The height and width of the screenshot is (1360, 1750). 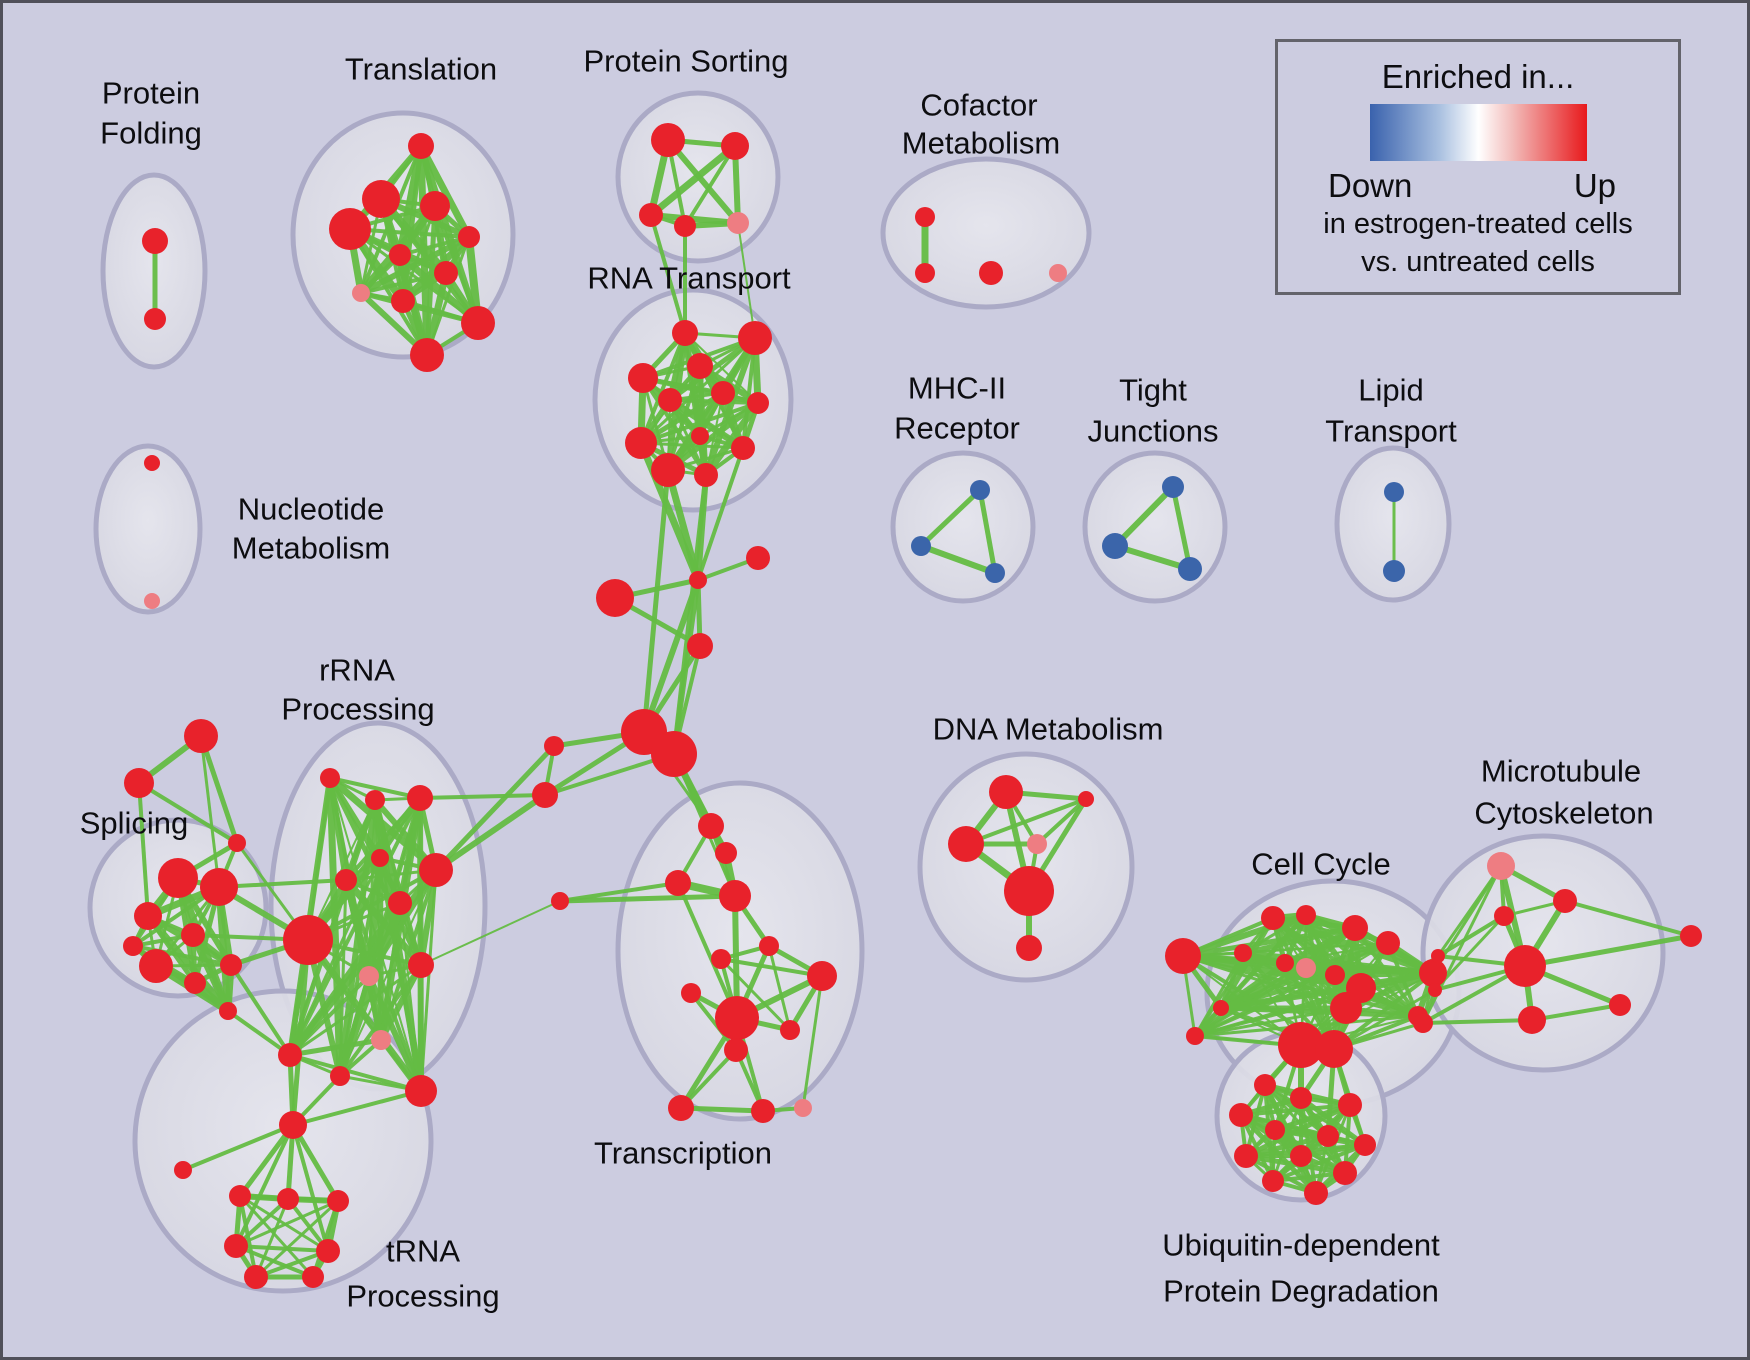 What do you see at coordinates (986, 233) in the screenshot?
I see `cluster-ellipse-cofactor` at bounding box center [986, 233].